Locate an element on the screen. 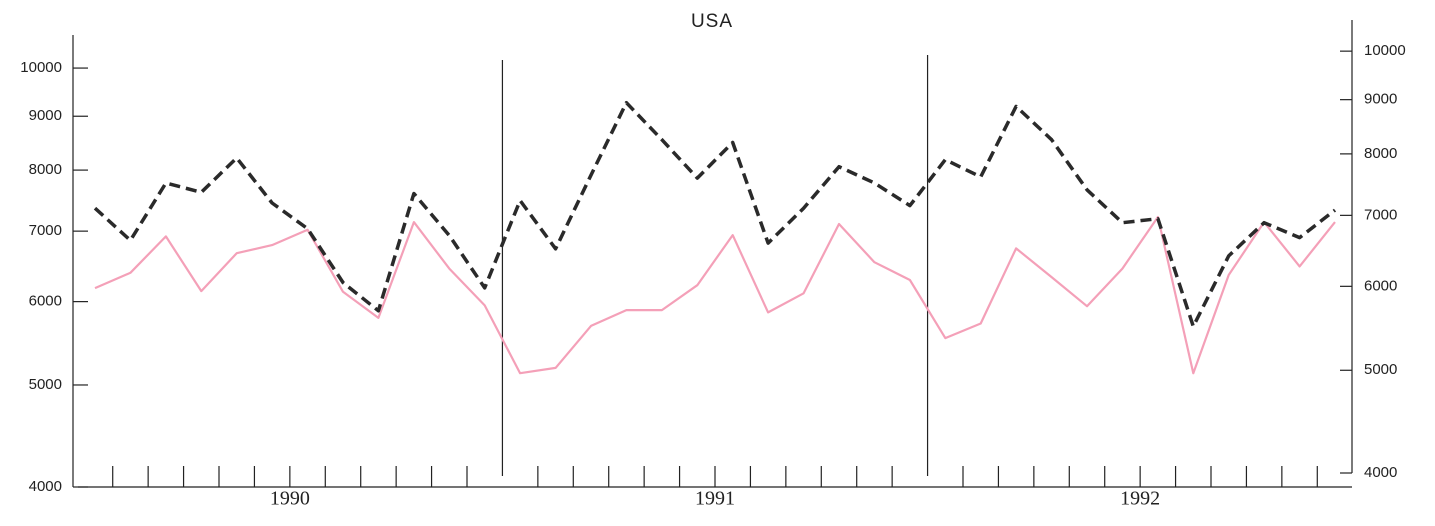  y-tick-label: 8000 is located at coordinates (45, 169).